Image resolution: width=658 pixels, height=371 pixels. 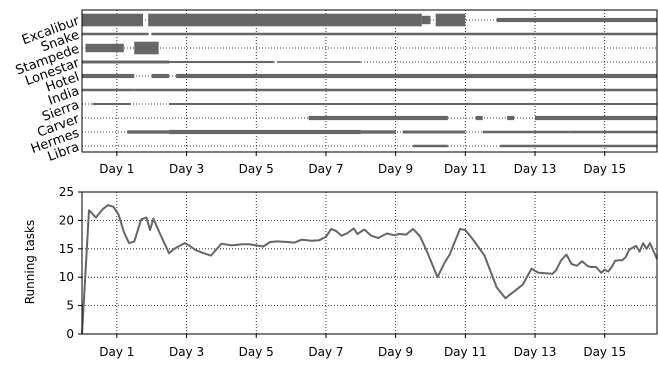 What do you see at coordinates (70, 334) in the screenshot?
I see `y-tick-label: 0` at bounding box center [70, 334].